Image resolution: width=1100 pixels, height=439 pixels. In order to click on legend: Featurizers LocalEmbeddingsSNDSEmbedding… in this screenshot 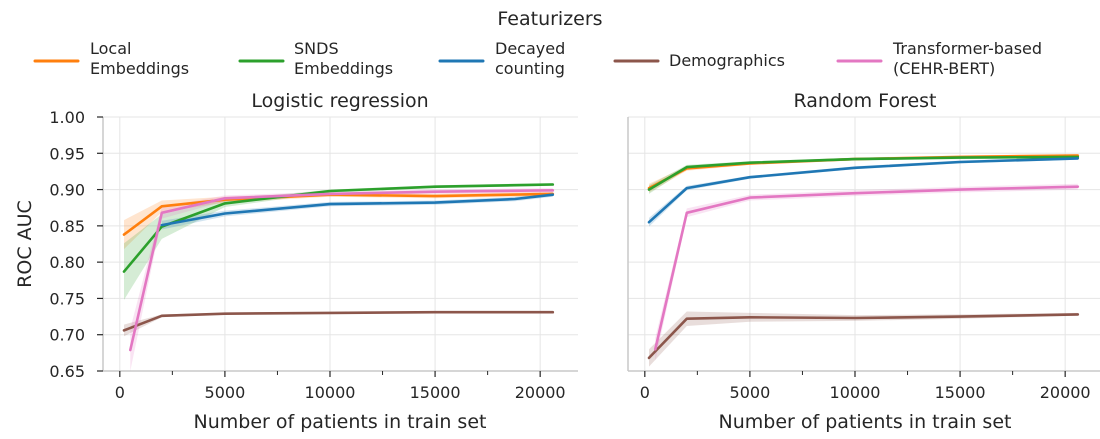, I will do `click(537, 43)`.